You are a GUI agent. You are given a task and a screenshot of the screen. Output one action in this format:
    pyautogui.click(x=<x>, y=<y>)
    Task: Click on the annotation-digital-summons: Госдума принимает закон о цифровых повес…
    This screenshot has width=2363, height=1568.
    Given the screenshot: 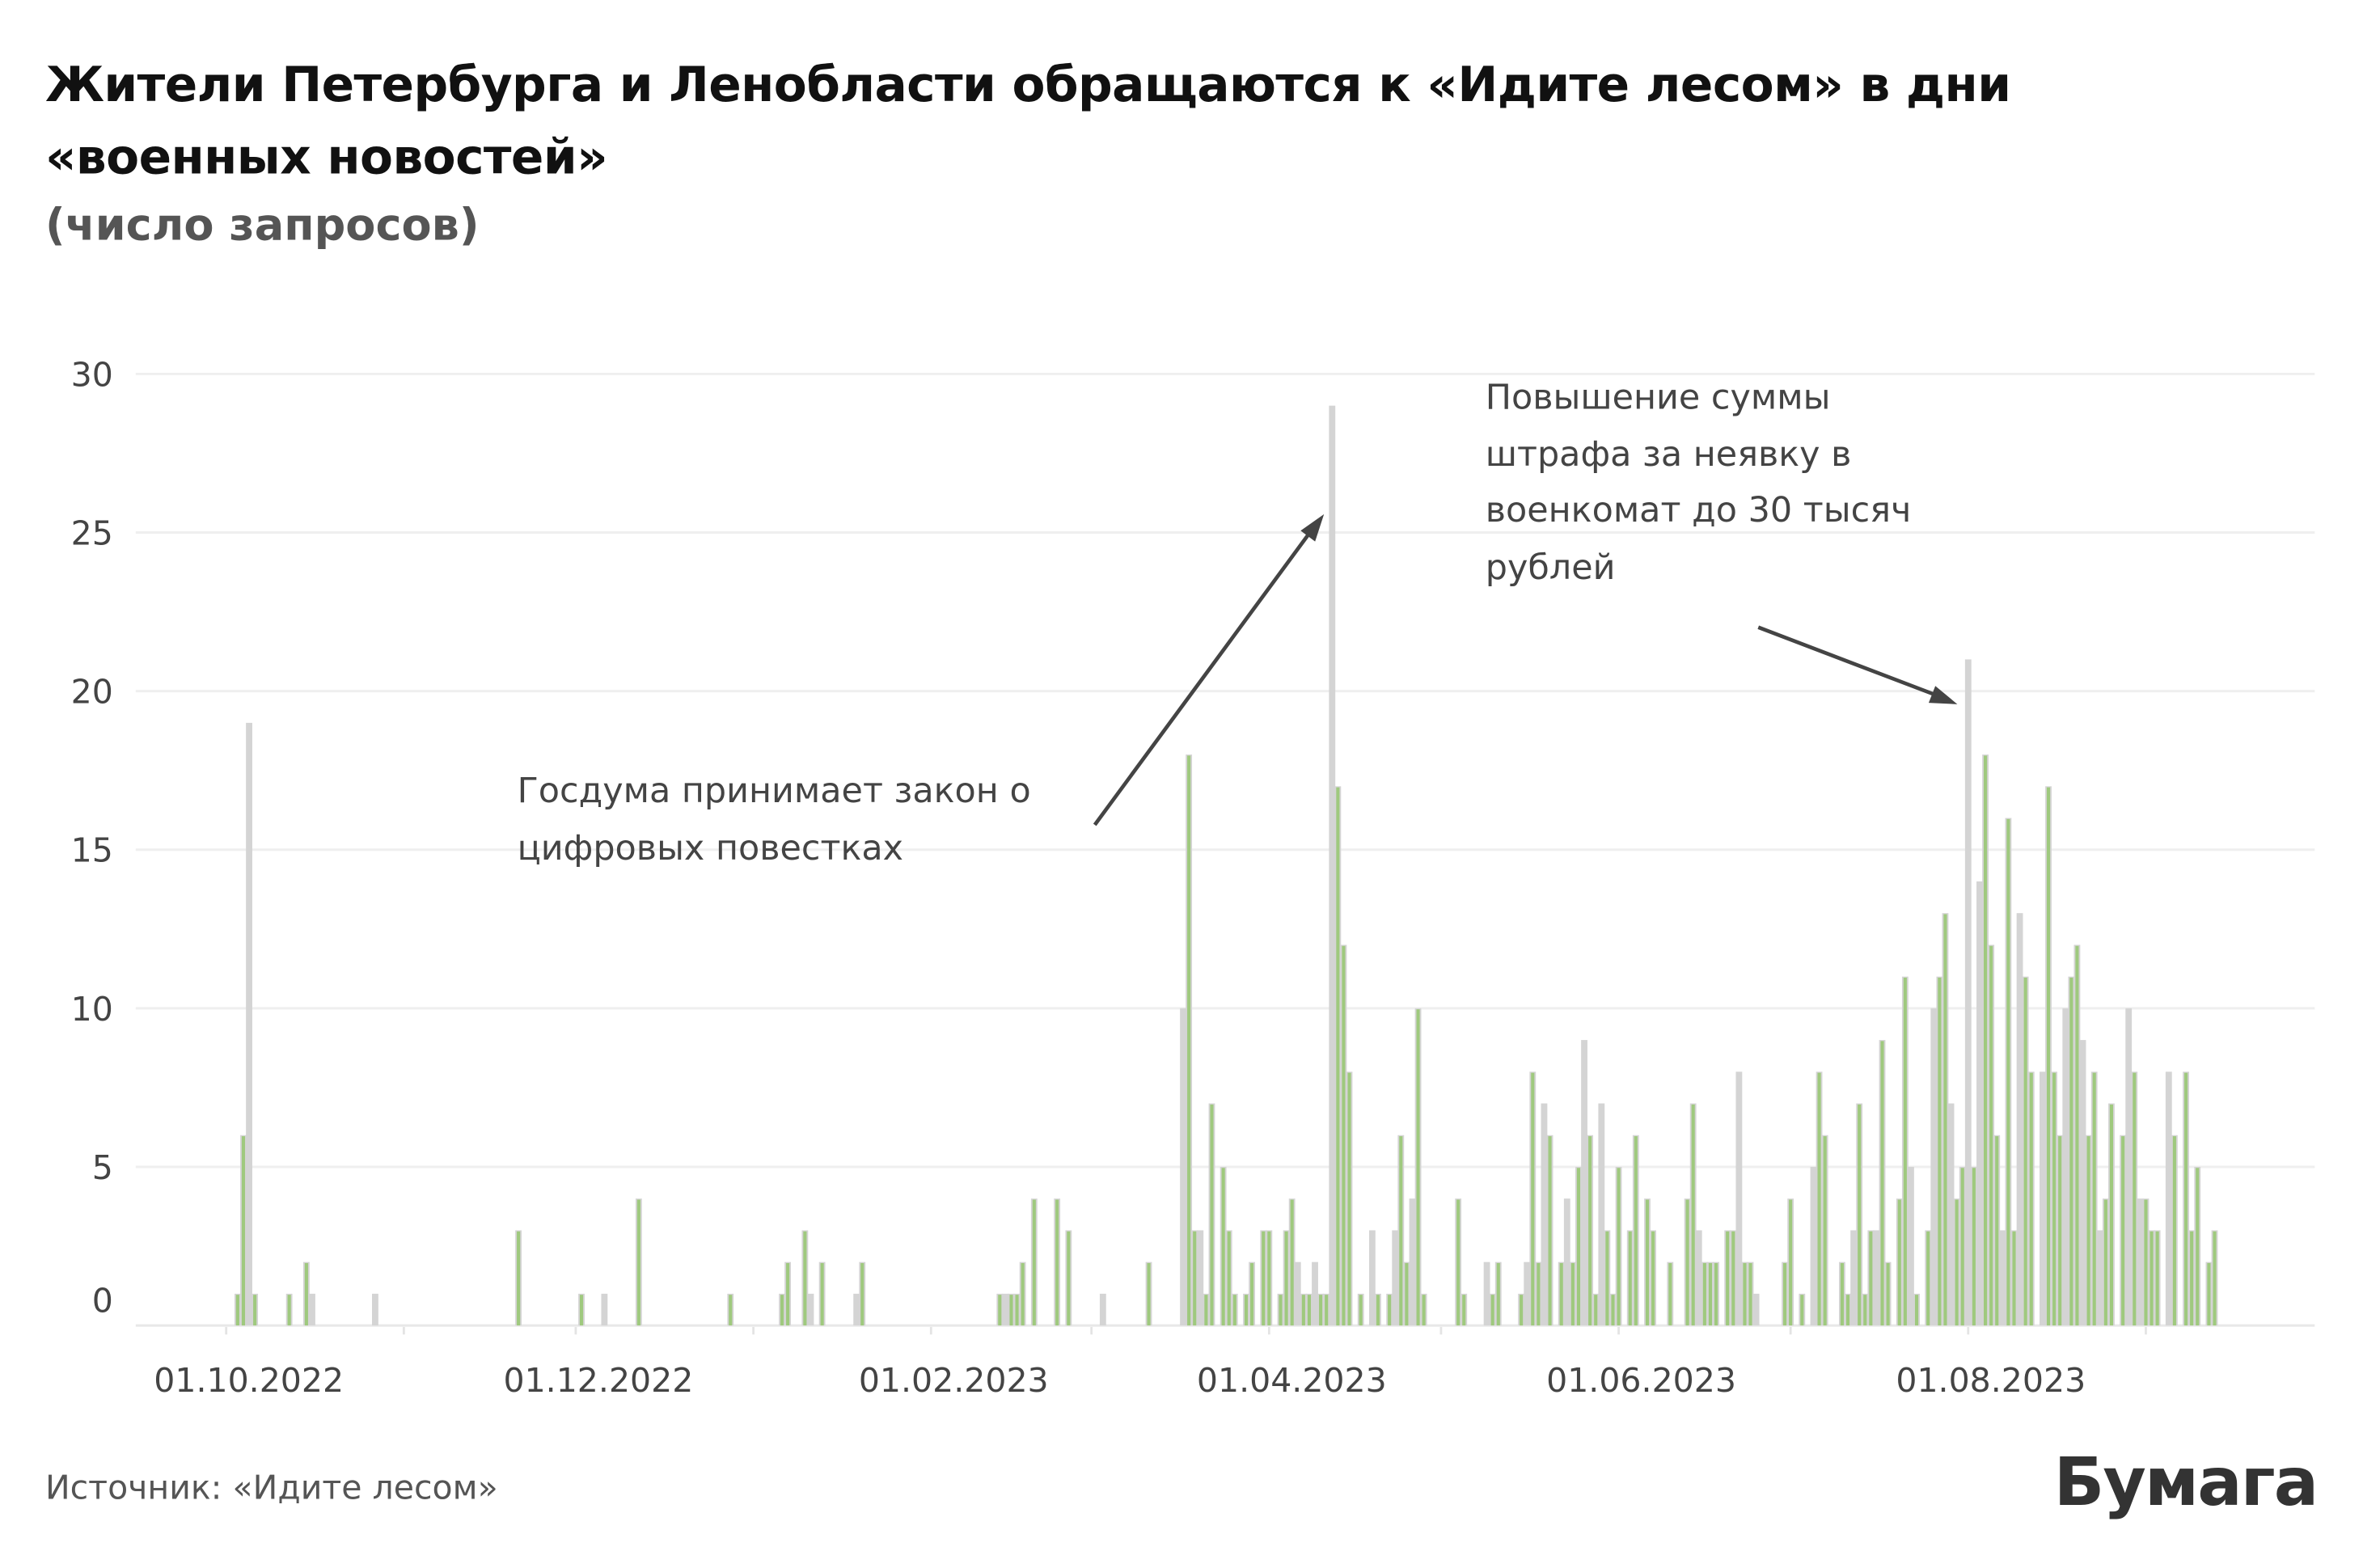 What is the action you would take?
    pyautogui.click(x=774, y=820)
    